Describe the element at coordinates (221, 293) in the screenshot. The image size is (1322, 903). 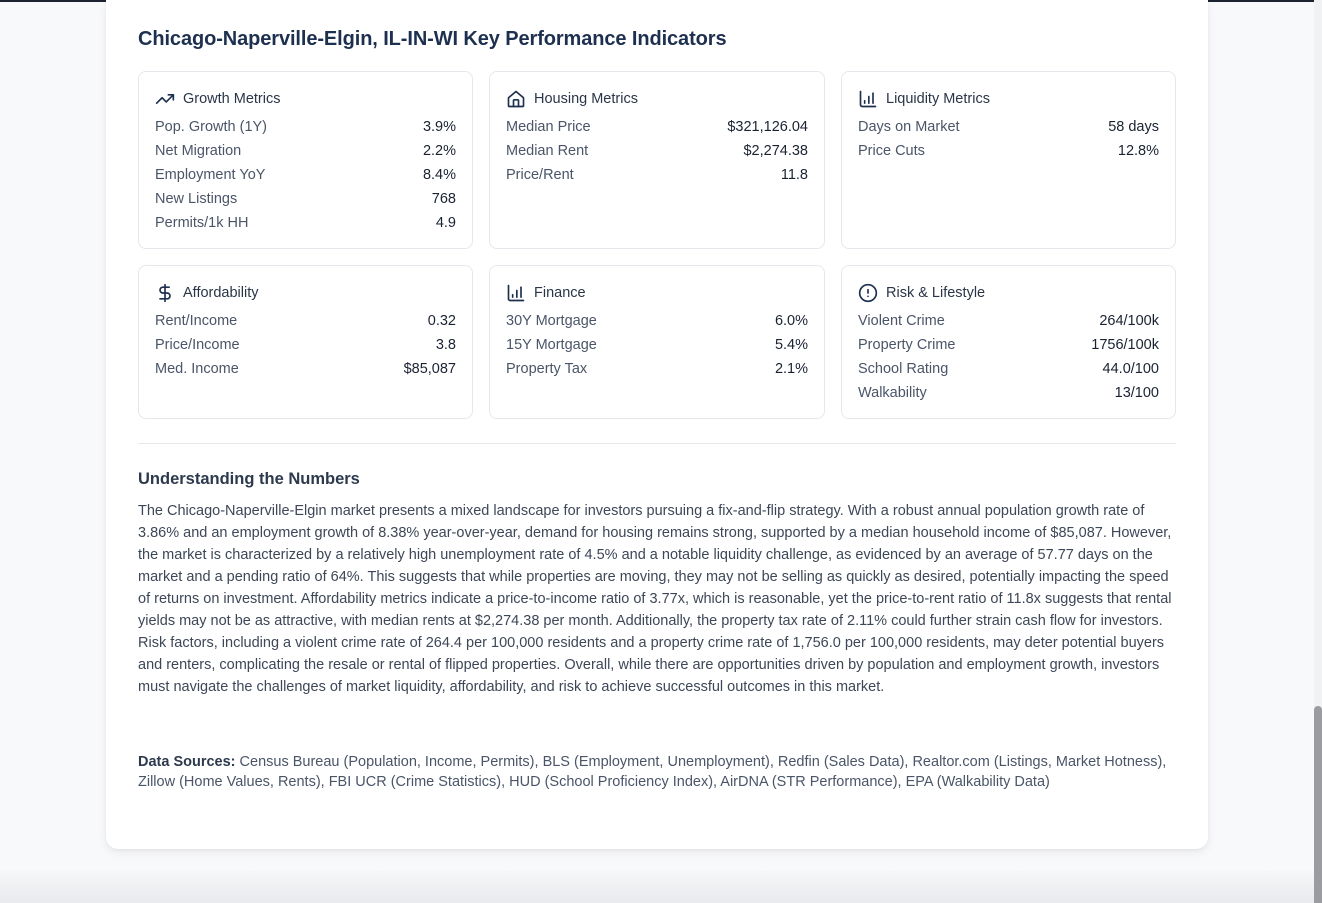
I see `card-title: Affordability` at that location.